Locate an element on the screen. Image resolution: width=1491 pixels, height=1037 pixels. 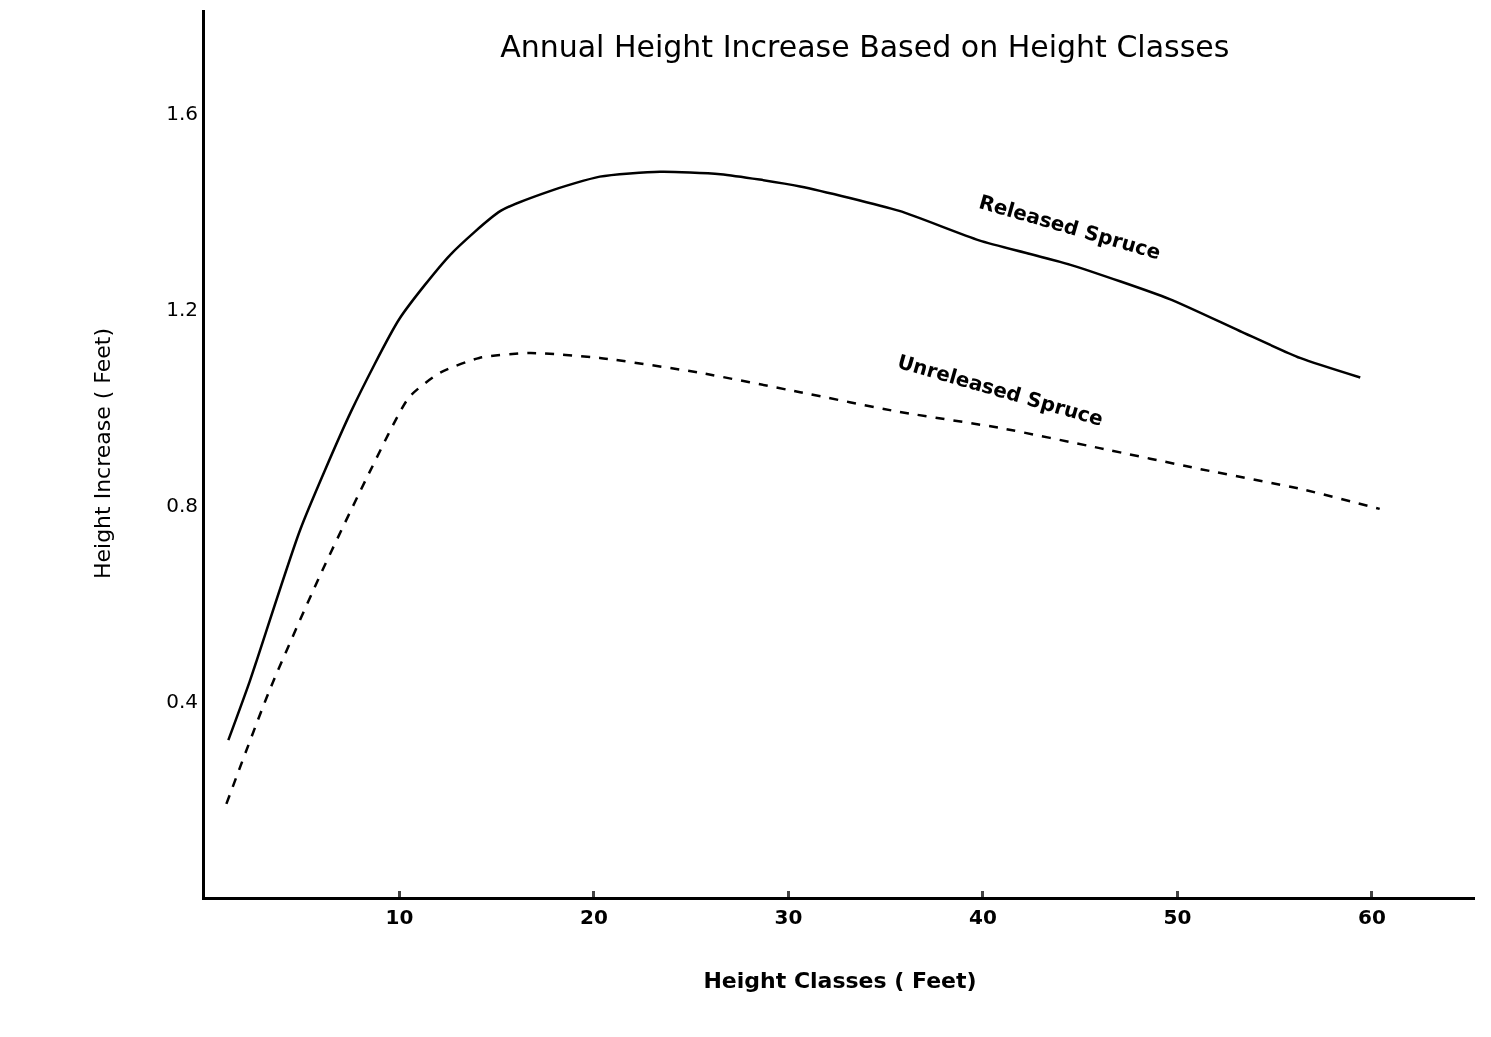
y-tick-label: 0.4 is located at coordinates (182, 700).